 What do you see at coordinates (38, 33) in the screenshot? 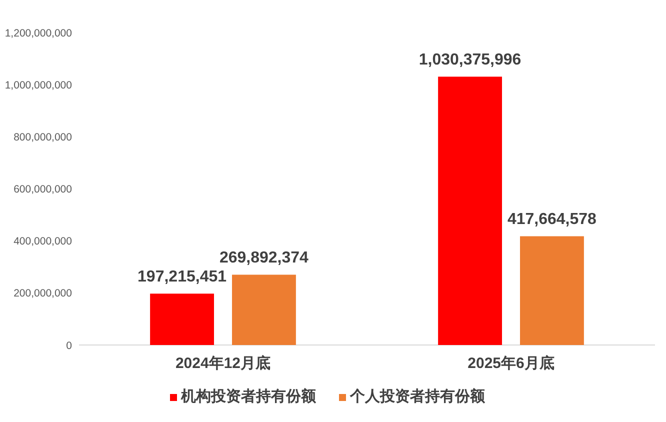
I see `y-tick-label: 1,200,000,000` at bounding box center [38, 33].